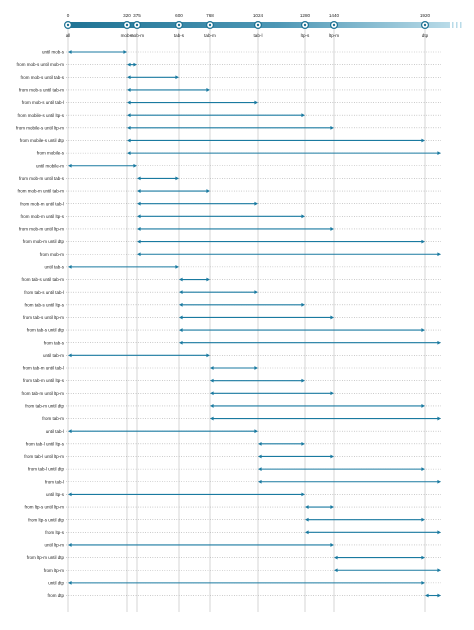 This screenshot has width=474, height=630. I want to click on breakpoint-value: 1920, so click(425, 15).